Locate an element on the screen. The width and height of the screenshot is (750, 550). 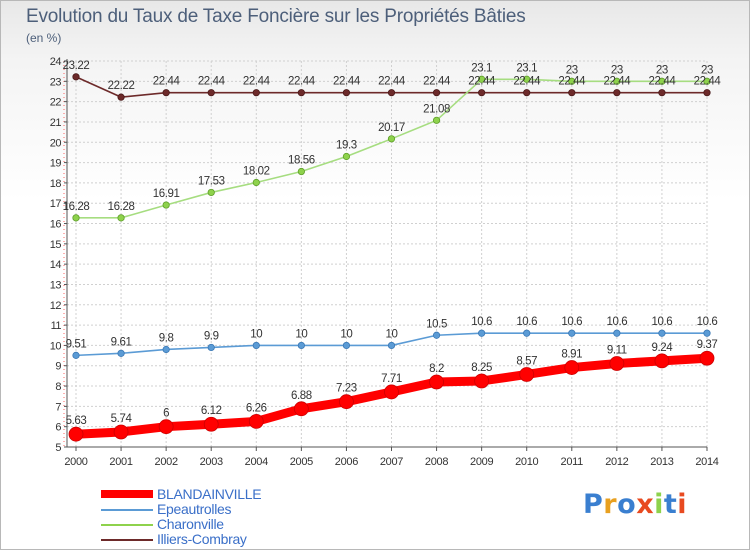
data-label-epeautrolles: 9.8 is located at coordinates (166, 338).